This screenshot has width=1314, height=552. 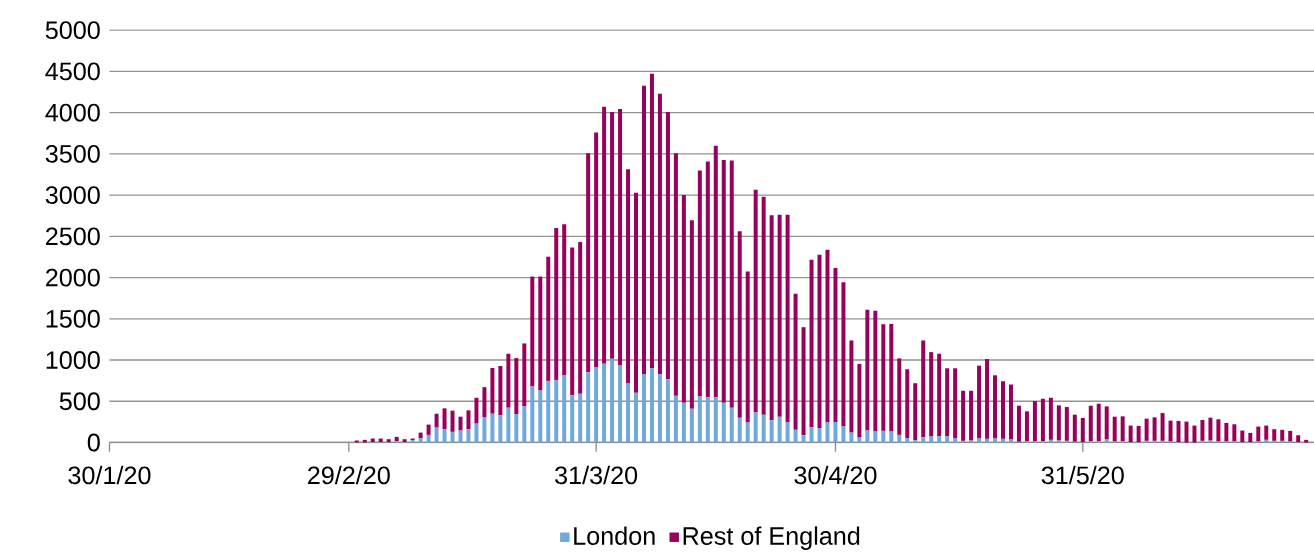 What do you see at coordinates (72, 71) in the screenshot?
I see `y-tick-label: 4500` at bounding box center [72, 71].